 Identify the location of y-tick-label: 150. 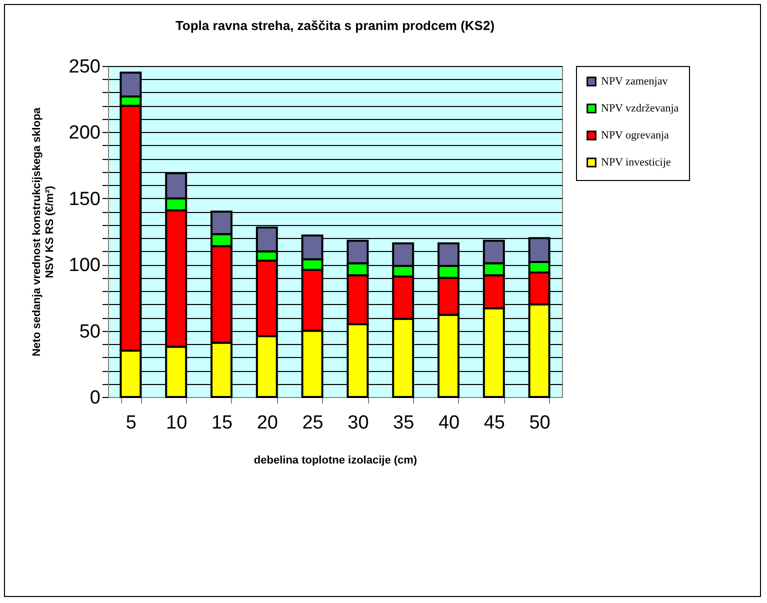
(84, 199).